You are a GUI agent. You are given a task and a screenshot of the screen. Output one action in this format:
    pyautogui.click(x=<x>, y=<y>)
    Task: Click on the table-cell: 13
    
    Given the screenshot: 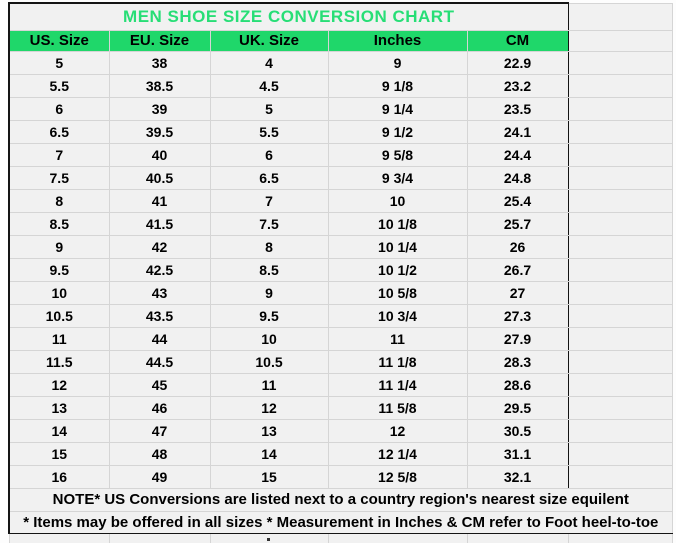 What is the action you would take?
    pyautogui.click(x=59, y=407)
    